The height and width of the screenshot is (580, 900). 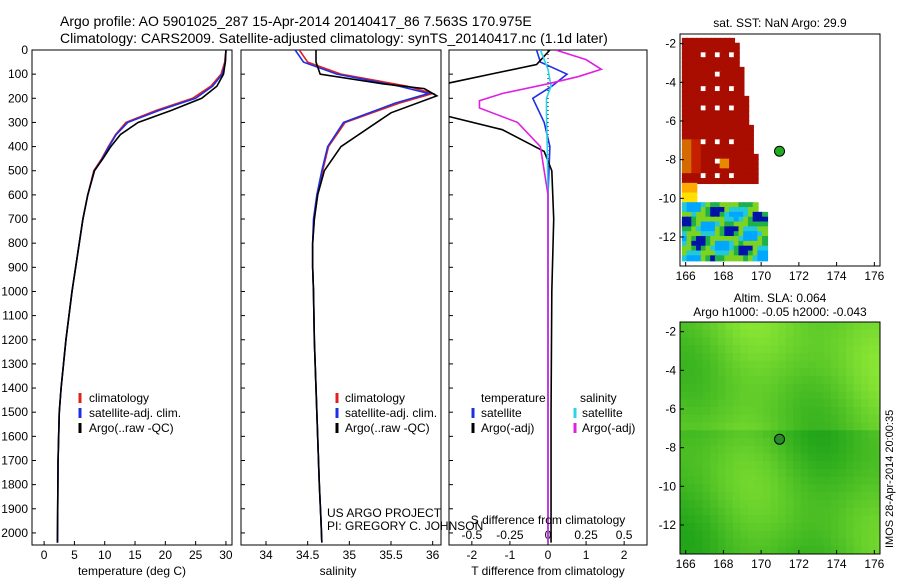 What do you see at coordinates (308, 555) in the screenshot?
I see `x-tick-label: 34.5` at bounding box center [308, 555].